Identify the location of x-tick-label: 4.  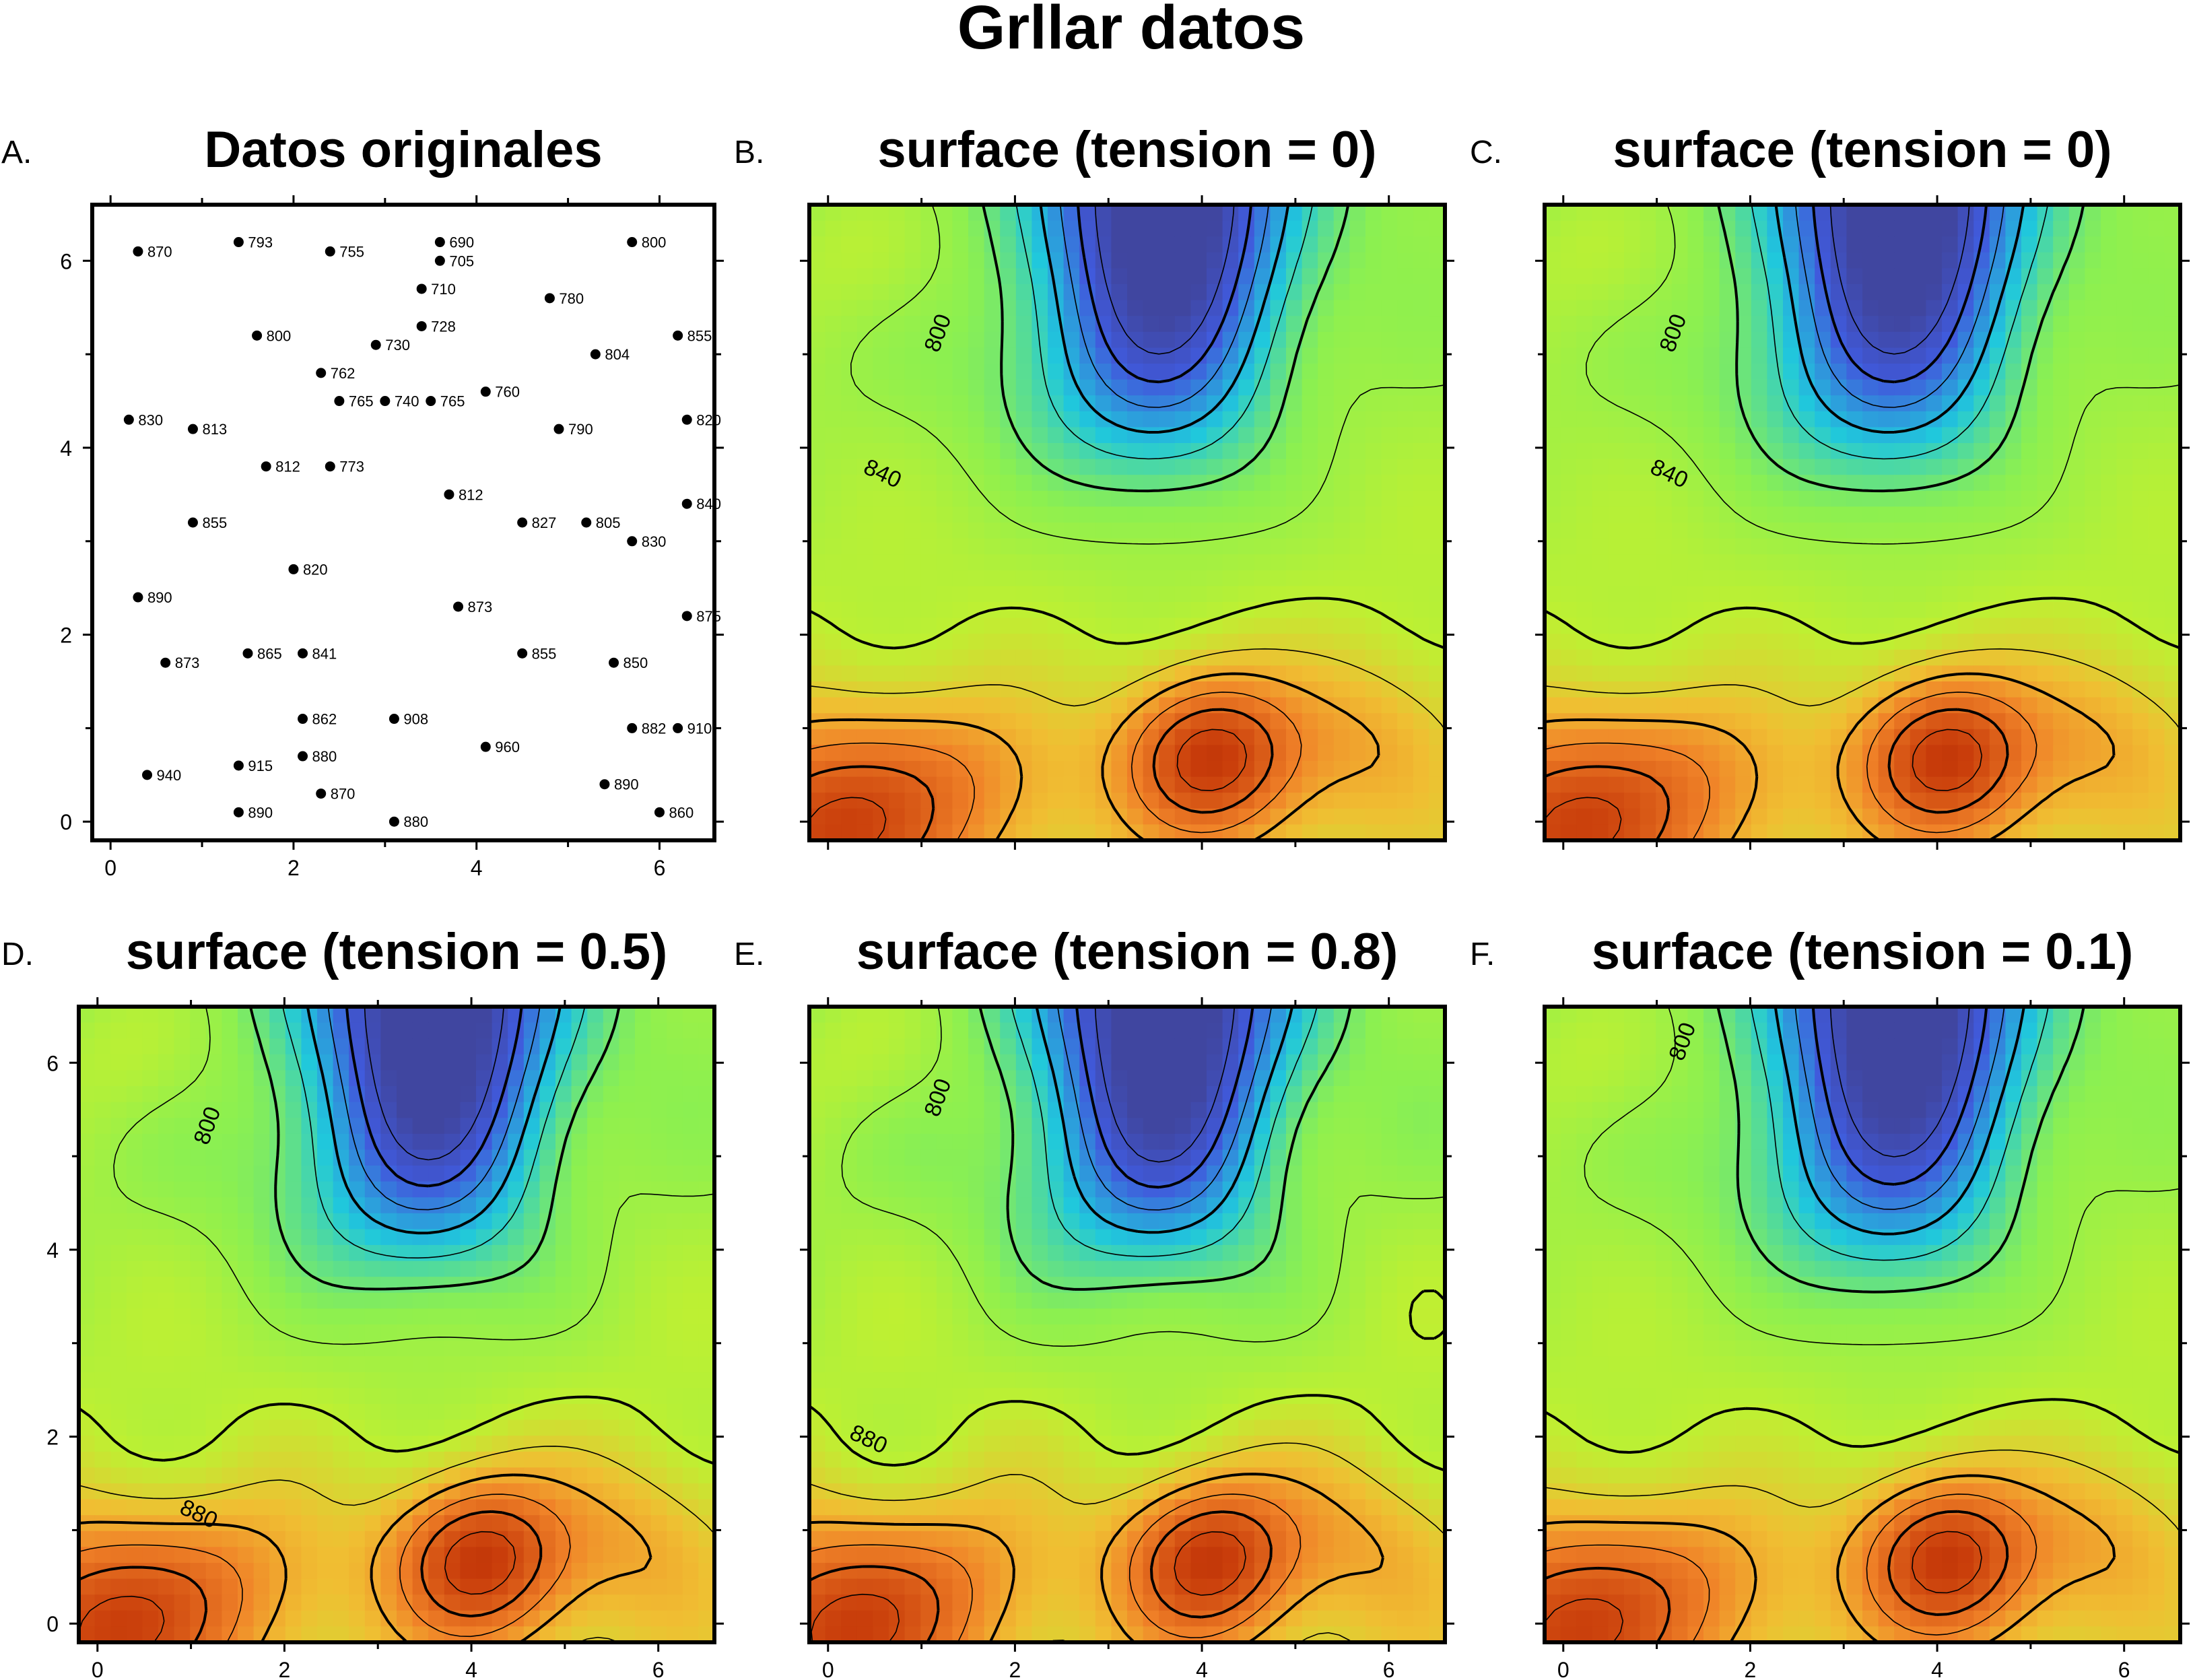
(471, 1669).